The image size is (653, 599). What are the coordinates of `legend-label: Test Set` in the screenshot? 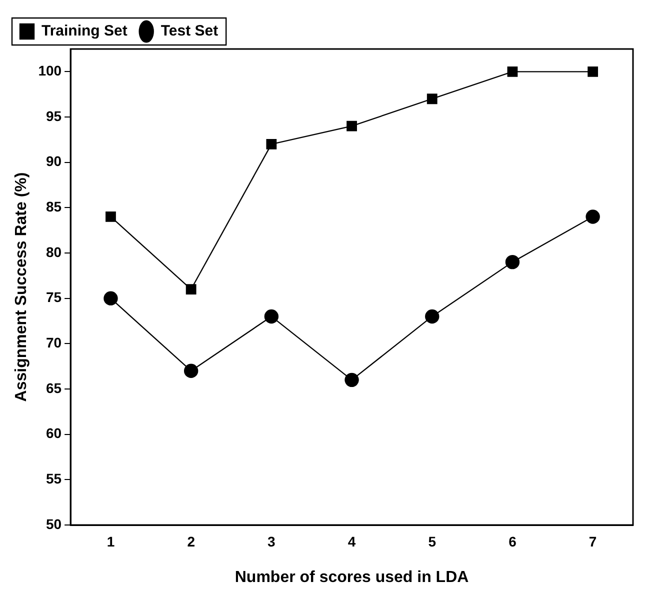 It's located at (189, 31).